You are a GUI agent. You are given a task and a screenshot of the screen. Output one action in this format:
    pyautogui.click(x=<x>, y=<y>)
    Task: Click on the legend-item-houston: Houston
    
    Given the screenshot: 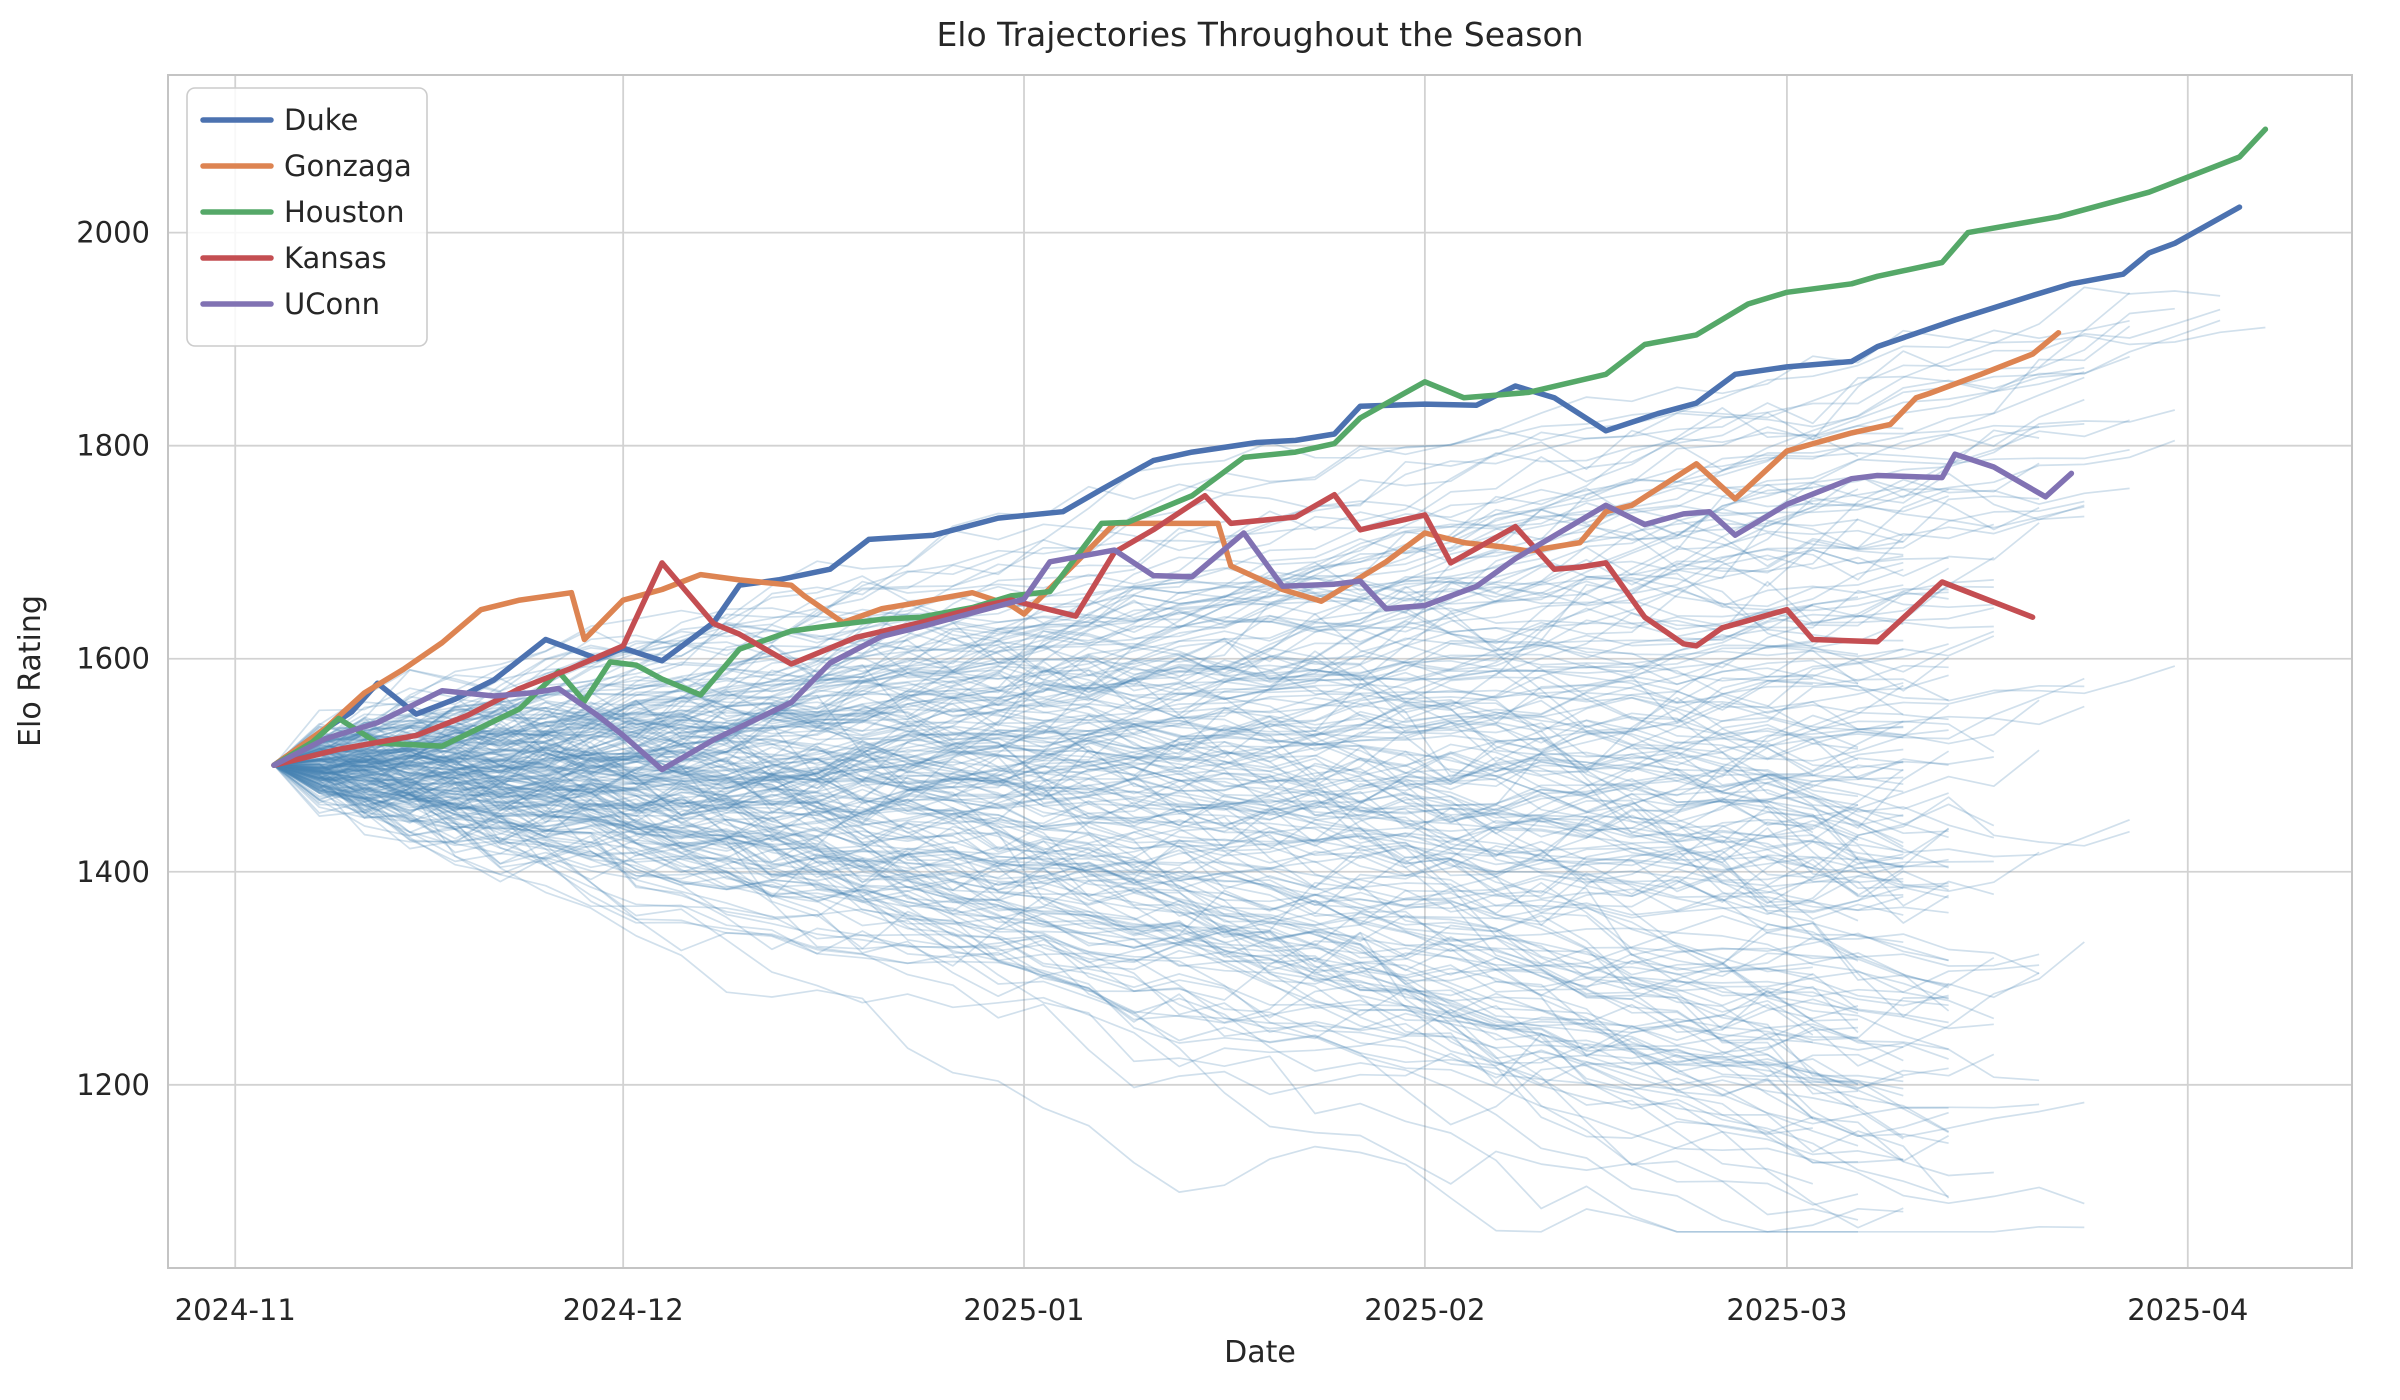 What is the action you would take?
    pyautogui.click(x=302, y=212)
    